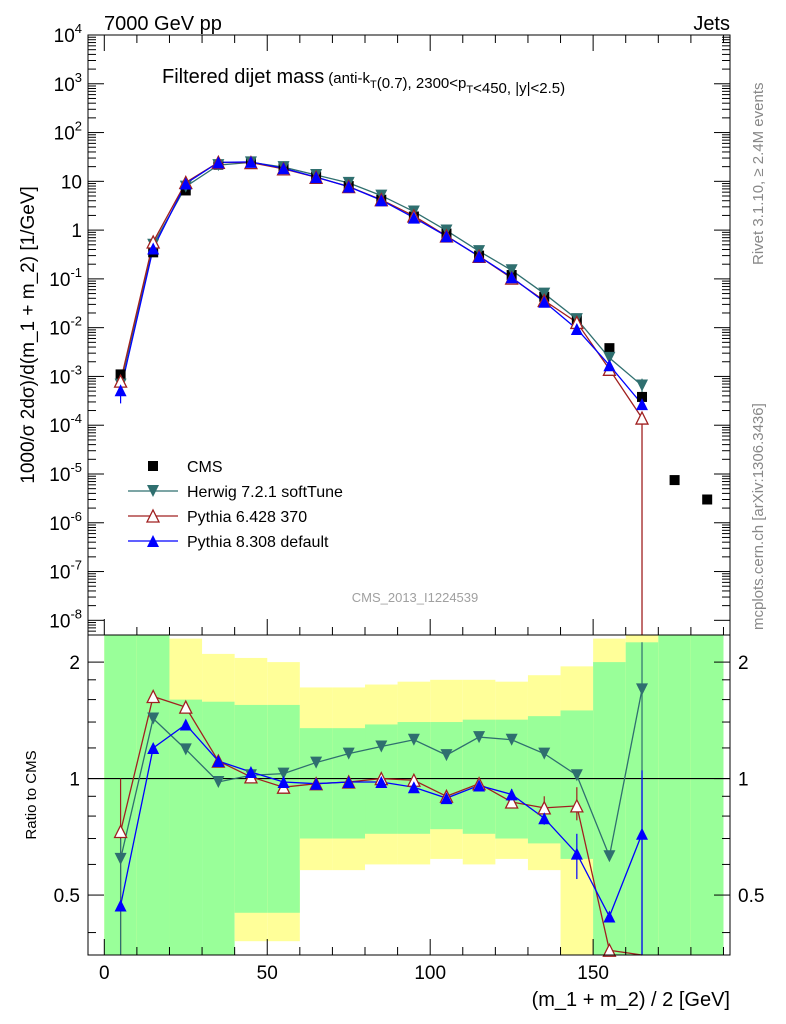 The width and height of the screenshot is (786, 1024). I want to click on legend-label: Pythia 8.308 default, so click(258, 542).